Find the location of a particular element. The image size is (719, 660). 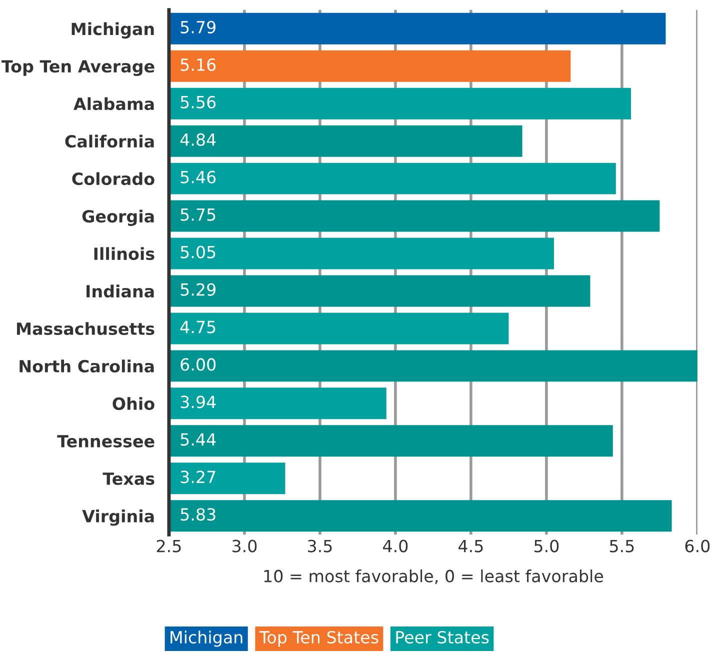

data-label: 5.83 is located at coordinates (198, 514).